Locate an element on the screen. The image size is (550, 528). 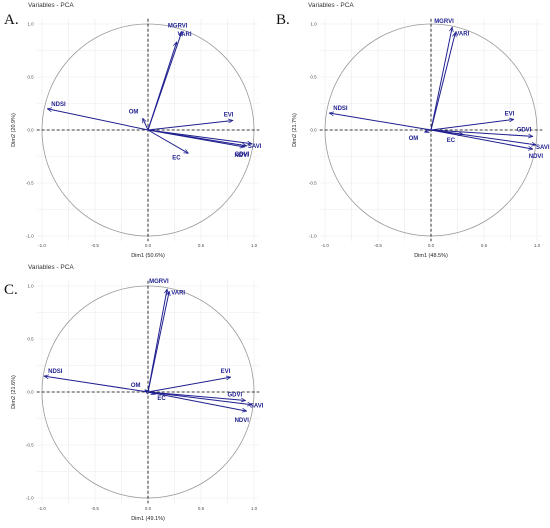
y-axis-label: Dim2 (20.9%) is located at coordinates (14, 130).